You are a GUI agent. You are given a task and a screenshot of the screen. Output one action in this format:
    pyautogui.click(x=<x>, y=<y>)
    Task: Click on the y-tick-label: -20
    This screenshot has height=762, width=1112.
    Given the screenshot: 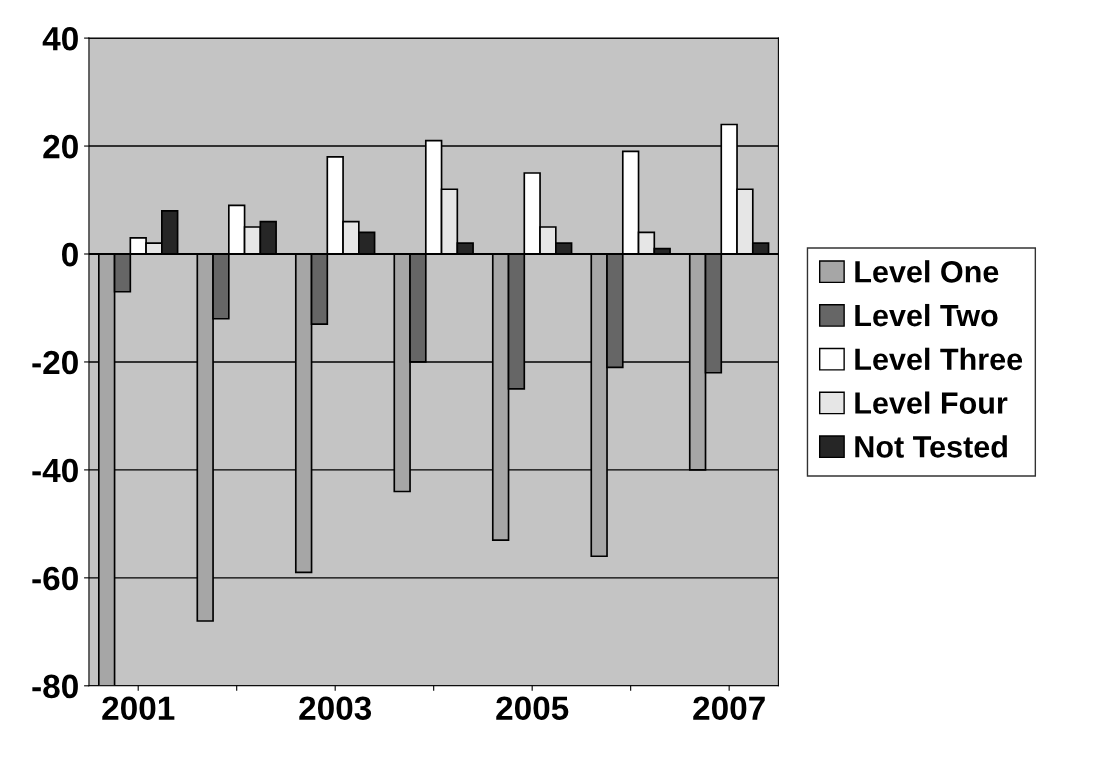 What is the action you would take?
    pyautogui.click(x=55, y=362)
    